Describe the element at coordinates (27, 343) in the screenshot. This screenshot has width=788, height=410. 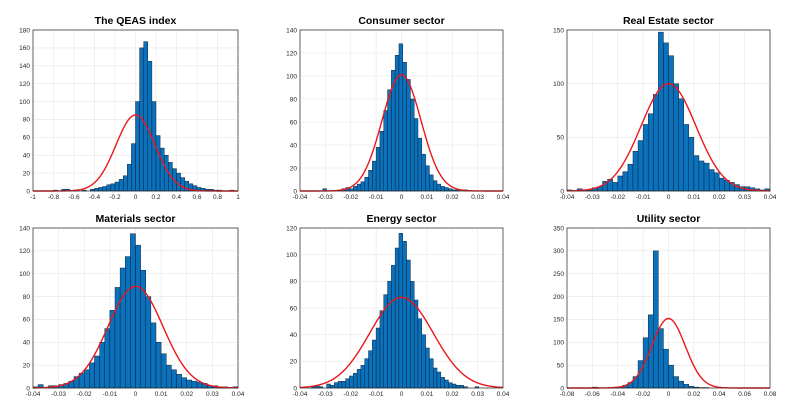
I see `y-tick-label: 40` at that location.